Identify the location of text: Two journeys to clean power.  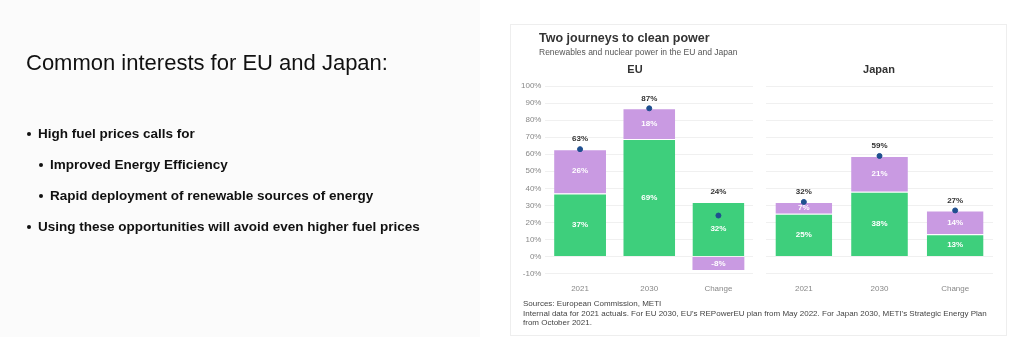
(624, 38).